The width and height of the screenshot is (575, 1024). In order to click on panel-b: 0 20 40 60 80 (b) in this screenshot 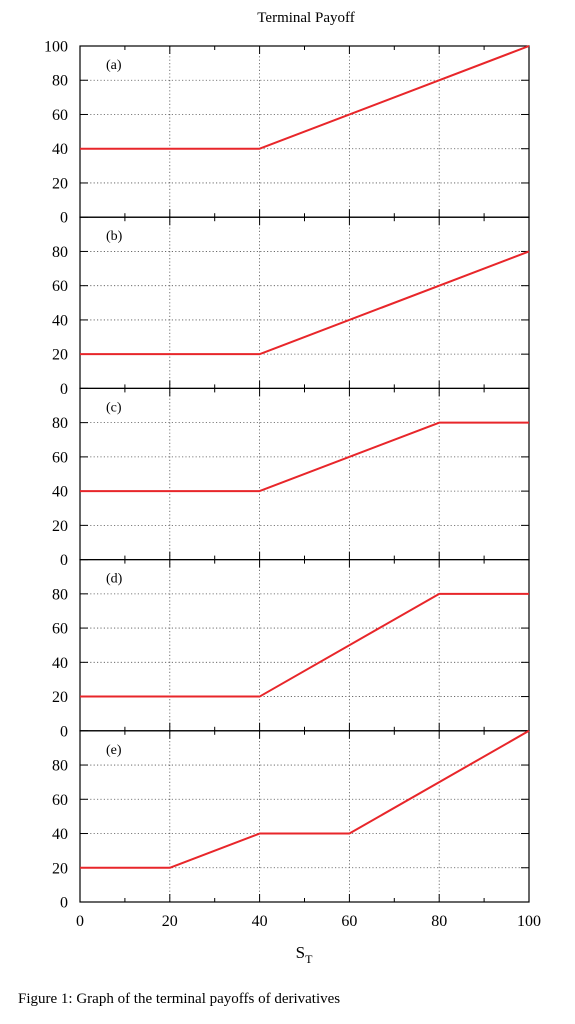, I will do `click(291, 307)`.